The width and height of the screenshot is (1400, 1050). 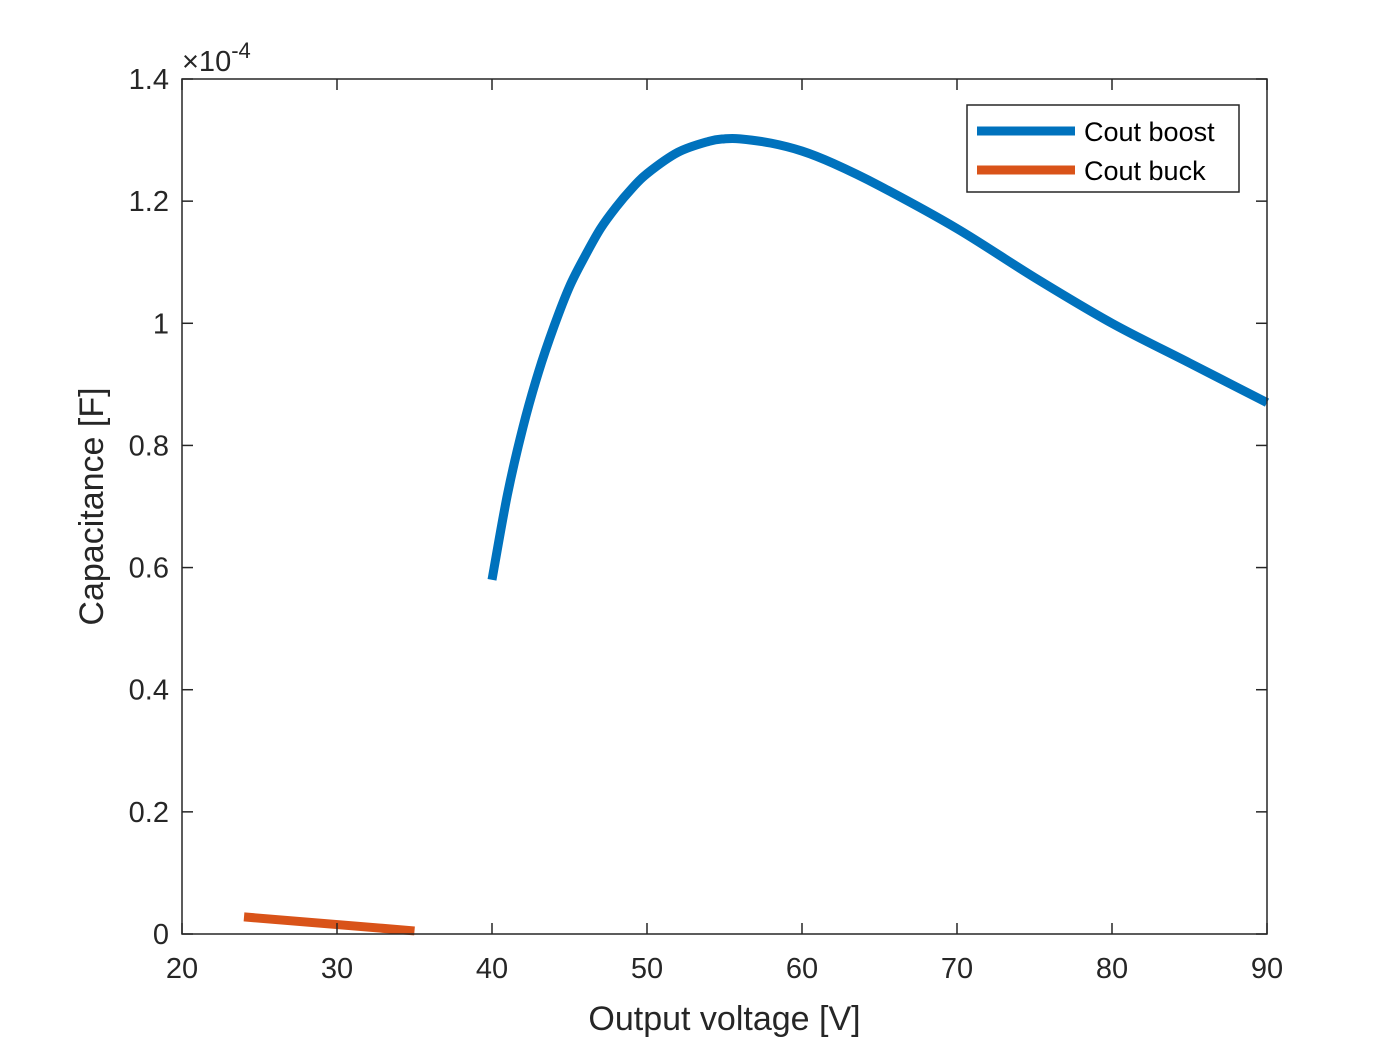 What do you see at coordinates (647, 969) in the screenshot?
I see `x-tick-label: 50` at bounding box center [647, 969].